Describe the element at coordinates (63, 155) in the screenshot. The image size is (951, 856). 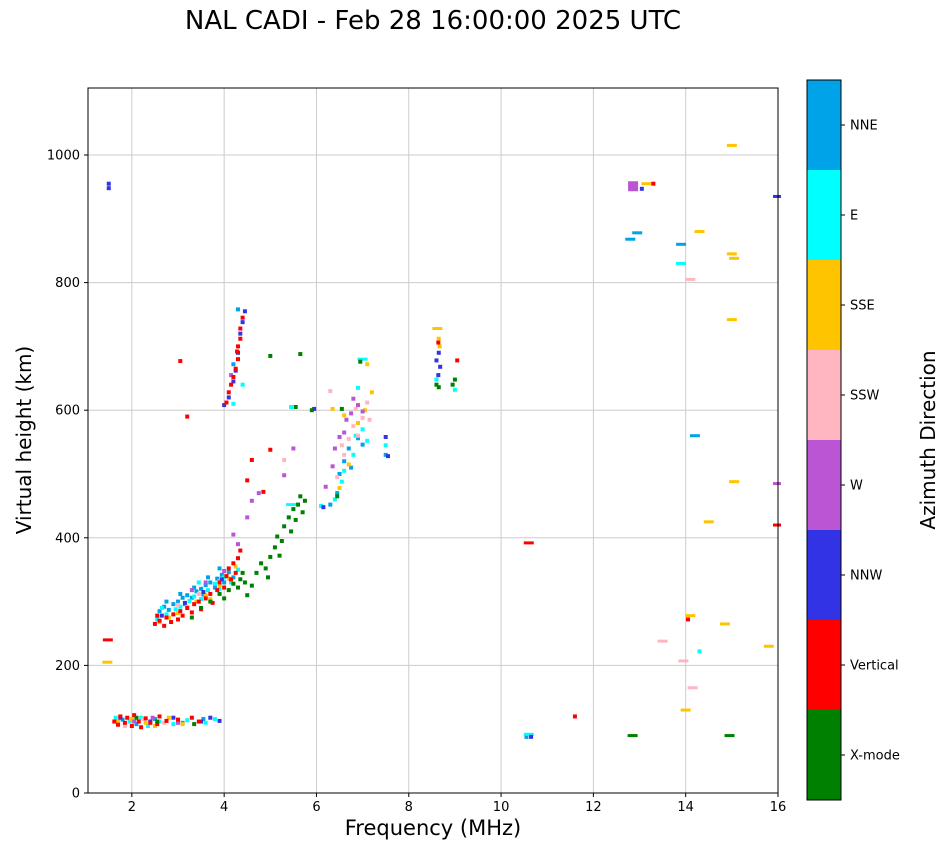
I see `y-tick-label: 1000` at that location.